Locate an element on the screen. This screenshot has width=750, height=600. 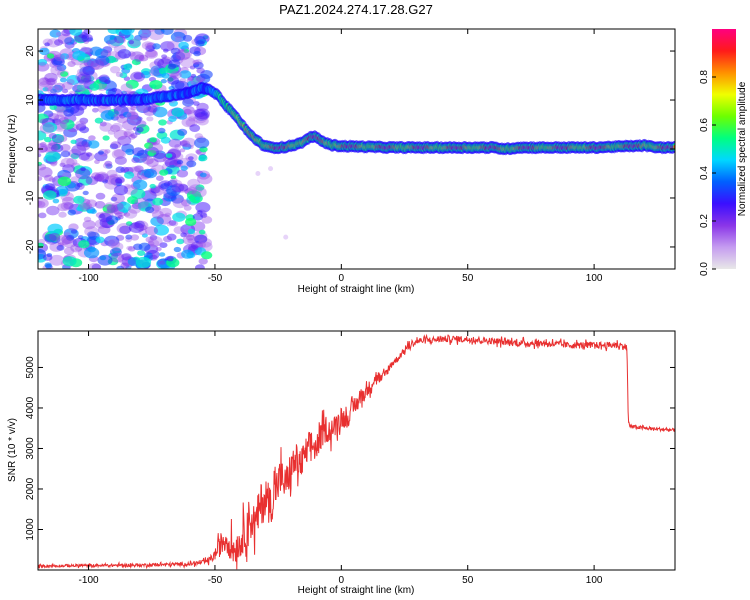
y-tick-label: -10 is located at coordinates (30, 197).